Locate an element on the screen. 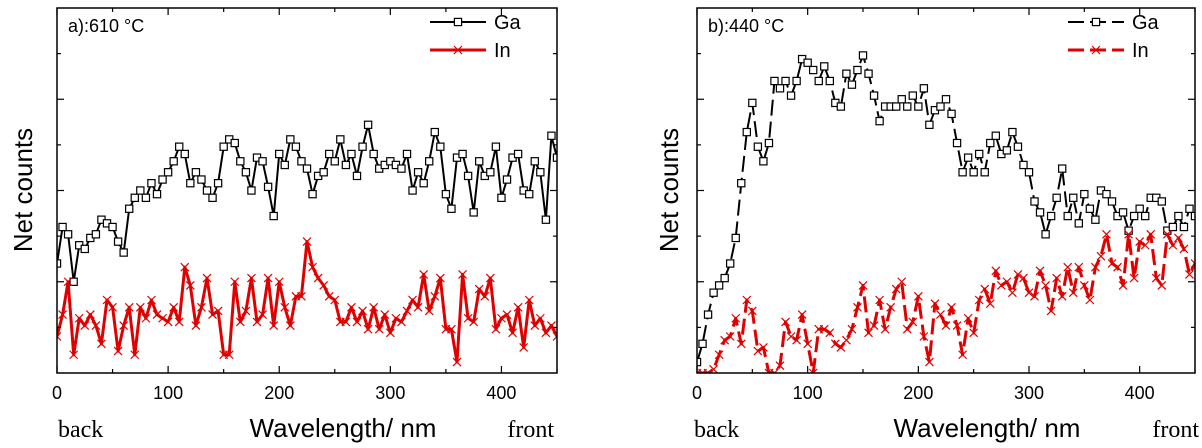  x-tick-label: 200 is located at coordinates (279, 393).